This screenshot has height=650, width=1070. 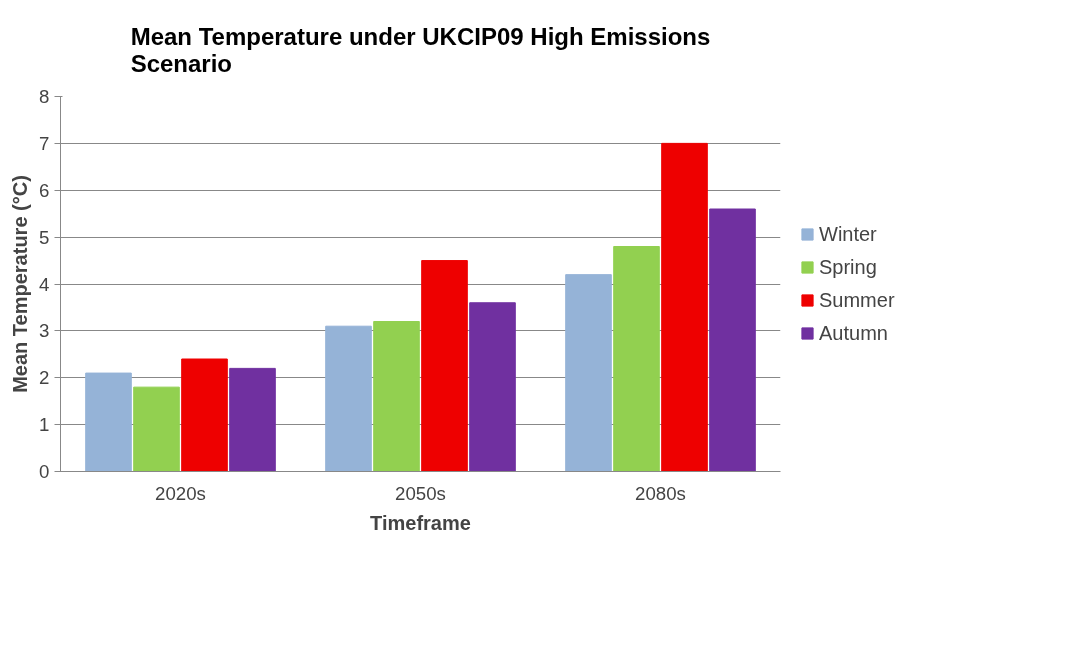 What do you see at coordinates (44, 284) in the screenshot?
I see `y-tick-label: 4` at bounding box center [44, 284].